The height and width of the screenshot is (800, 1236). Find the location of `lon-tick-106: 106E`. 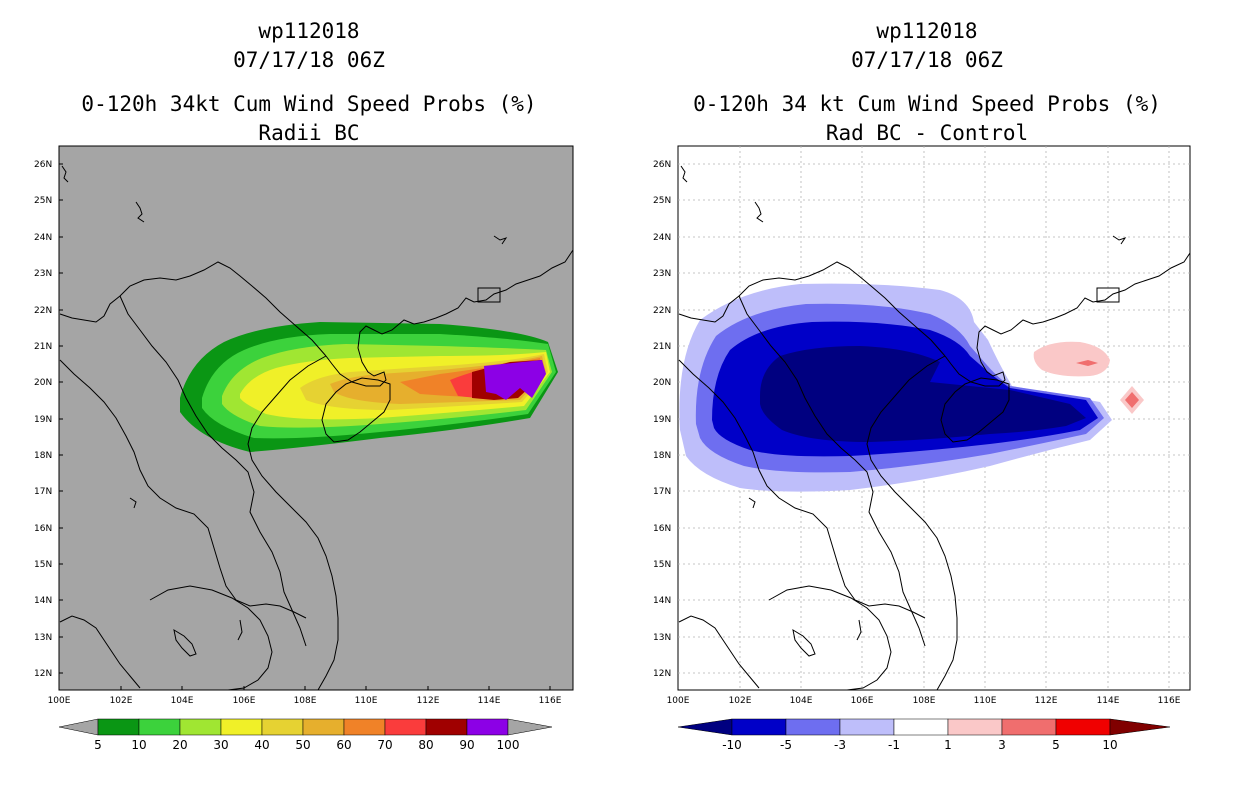

lon-tick-106: 106E is located at coordinates (244, 696).